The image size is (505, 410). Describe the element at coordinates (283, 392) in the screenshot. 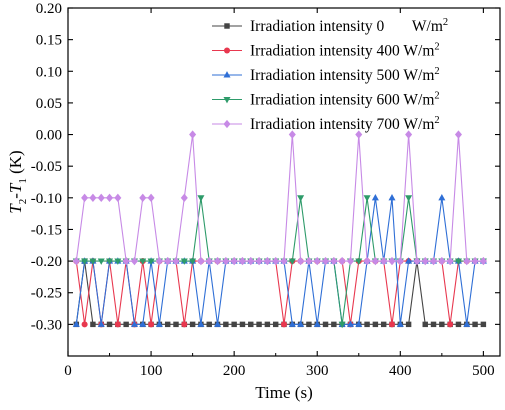

I see `x-axis-title: Time (s)` at that location.